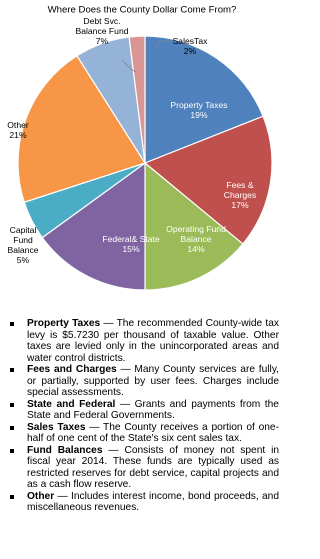 This screenshot has width=320, height=559. I want to click on slice-name: Capital Fund Balance, so click(23, 240).